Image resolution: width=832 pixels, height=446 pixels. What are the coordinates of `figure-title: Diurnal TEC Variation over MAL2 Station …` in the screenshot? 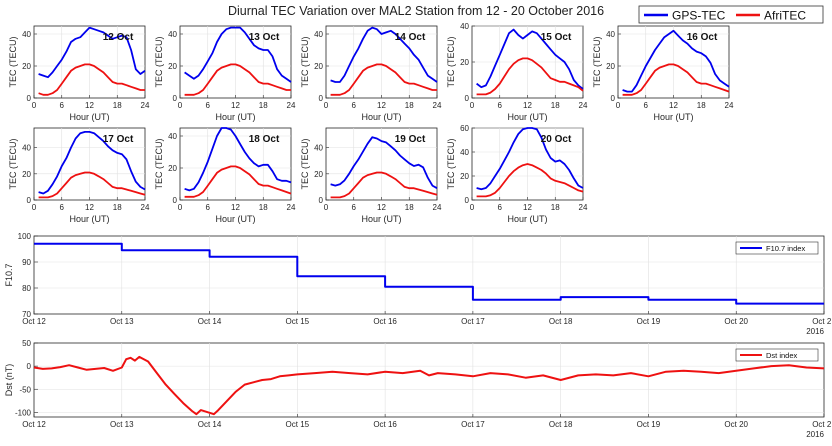 It's located at (416, 11).